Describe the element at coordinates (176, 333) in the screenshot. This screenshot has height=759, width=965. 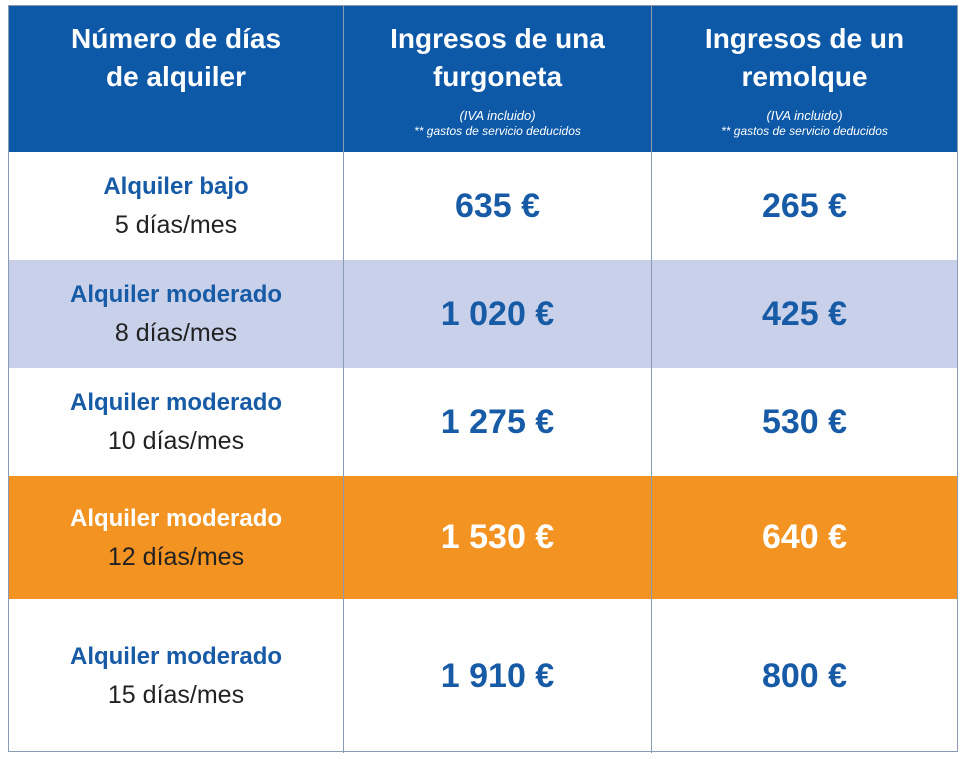
I see `rental-days: 8 días/mes` at that location.